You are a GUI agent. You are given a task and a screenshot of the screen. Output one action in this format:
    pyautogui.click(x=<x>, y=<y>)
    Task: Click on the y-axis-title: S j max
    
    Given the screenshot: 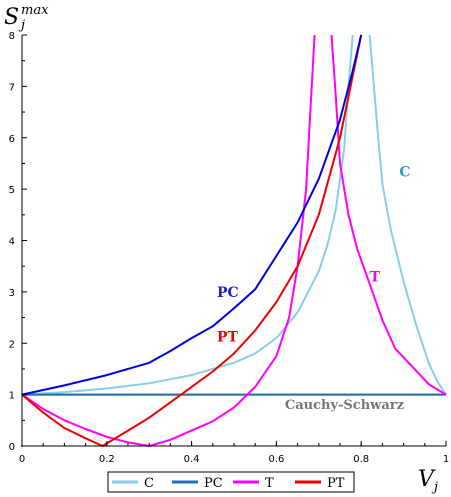 What is the action you would take?
    pyautogui.click(x=26, y=18)
    